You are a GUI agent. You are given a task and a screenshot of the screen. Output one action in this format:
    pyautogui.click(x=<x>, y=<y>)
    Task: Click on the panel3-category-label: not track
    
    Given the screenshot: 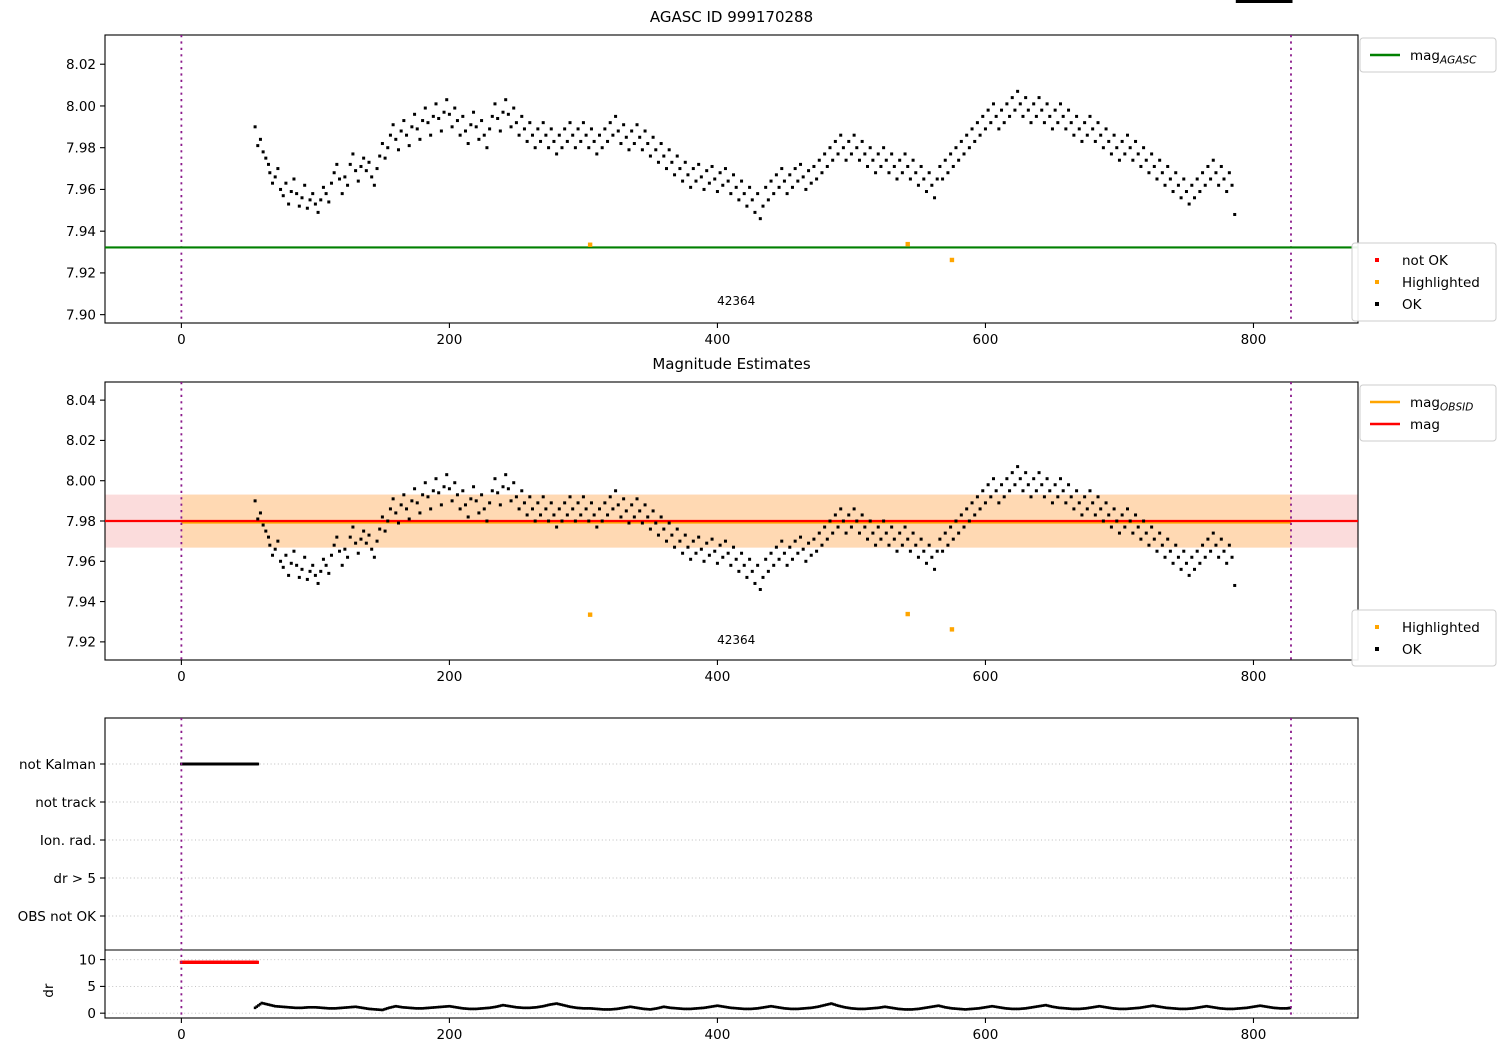 What is the action you would take?
    pyautogui.click(x=65, y=803)
    